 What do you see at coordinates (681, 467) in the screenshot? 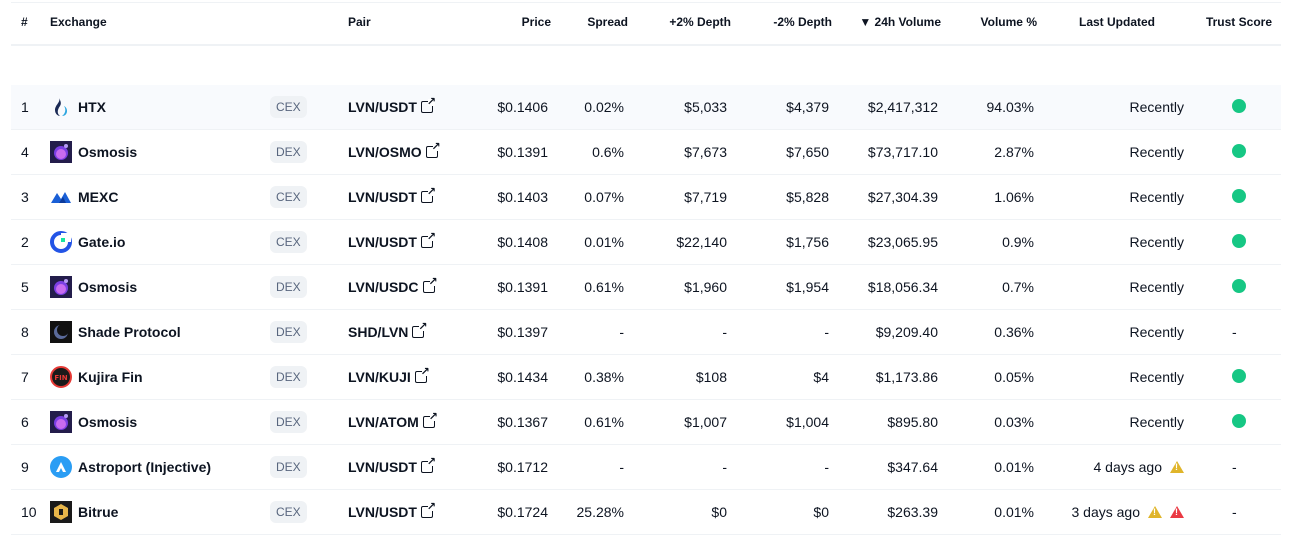
I see `depth-plus-2: -` at bounding box center [681, 467].